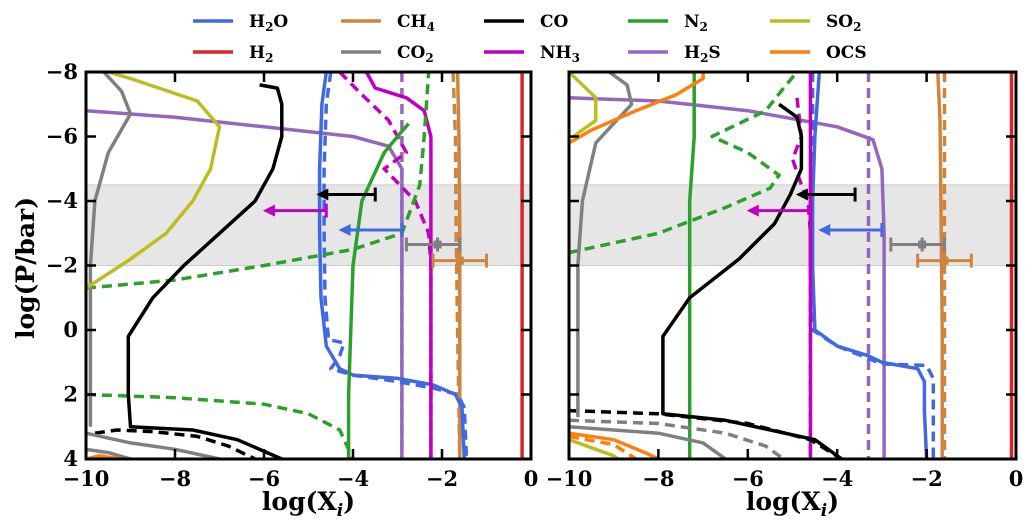  I want to click on legend-label-ch4: CH4, so click(416, 23).